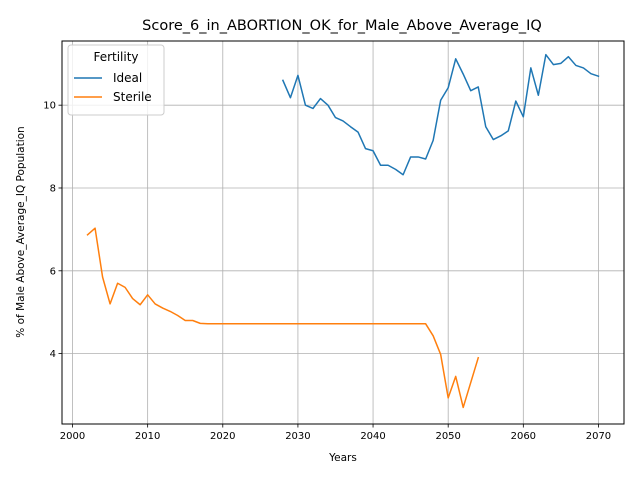  I want to click on legend: Fertility Ideal Sterile, so click(116, 80).